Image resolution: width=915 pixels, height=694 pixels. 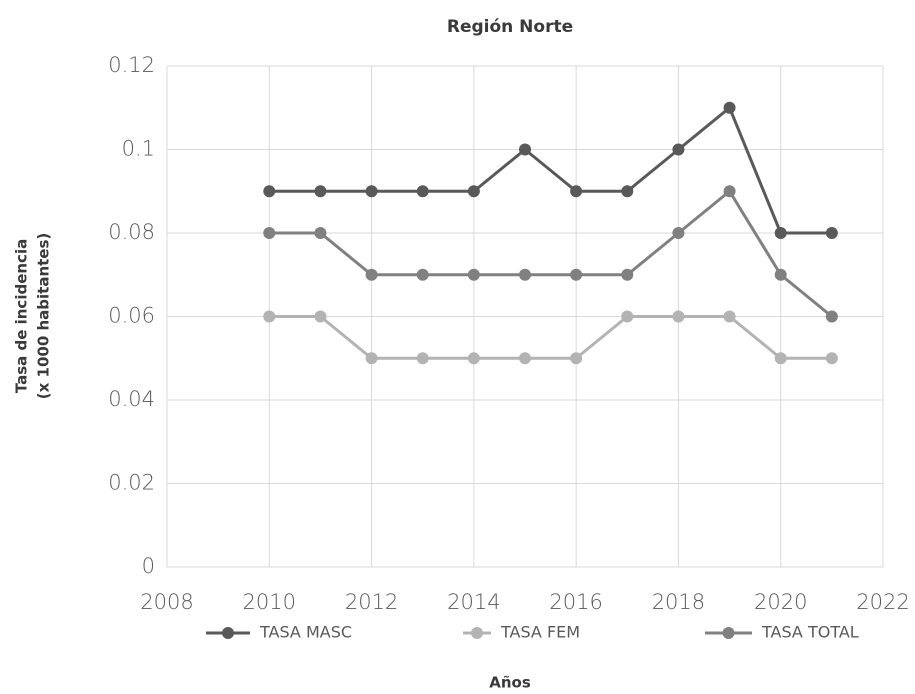 What do you see at coordinates (166, 602) in the screenshot?
I see `x-tick-label: 2008` at bounding box center [166, 602].